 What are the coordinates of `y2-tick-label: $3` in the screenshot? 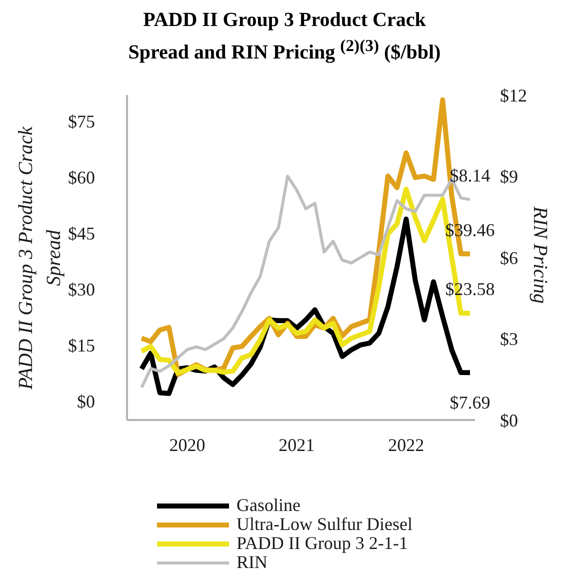 It's located at (509, 339).